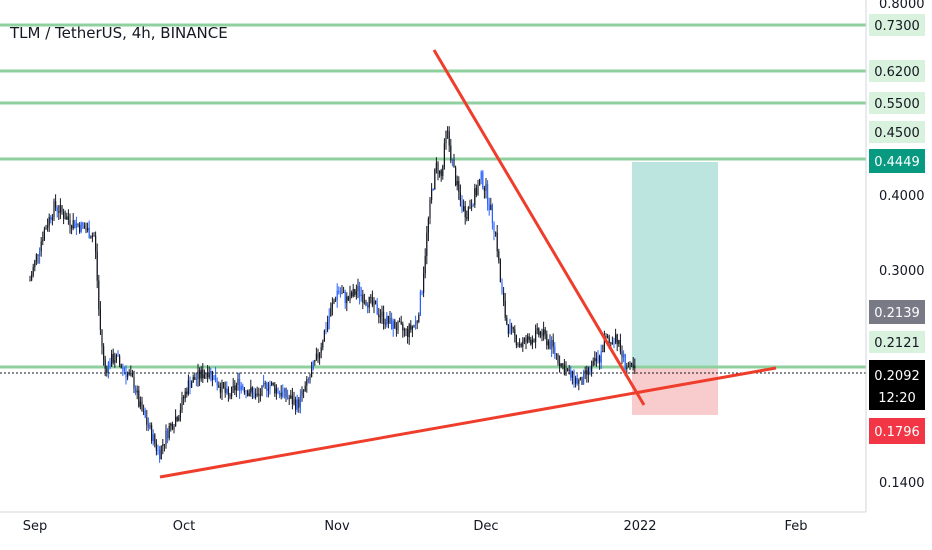 This screenshot has height=550, width=932. I want to click on target-zone, so click(675, 264).